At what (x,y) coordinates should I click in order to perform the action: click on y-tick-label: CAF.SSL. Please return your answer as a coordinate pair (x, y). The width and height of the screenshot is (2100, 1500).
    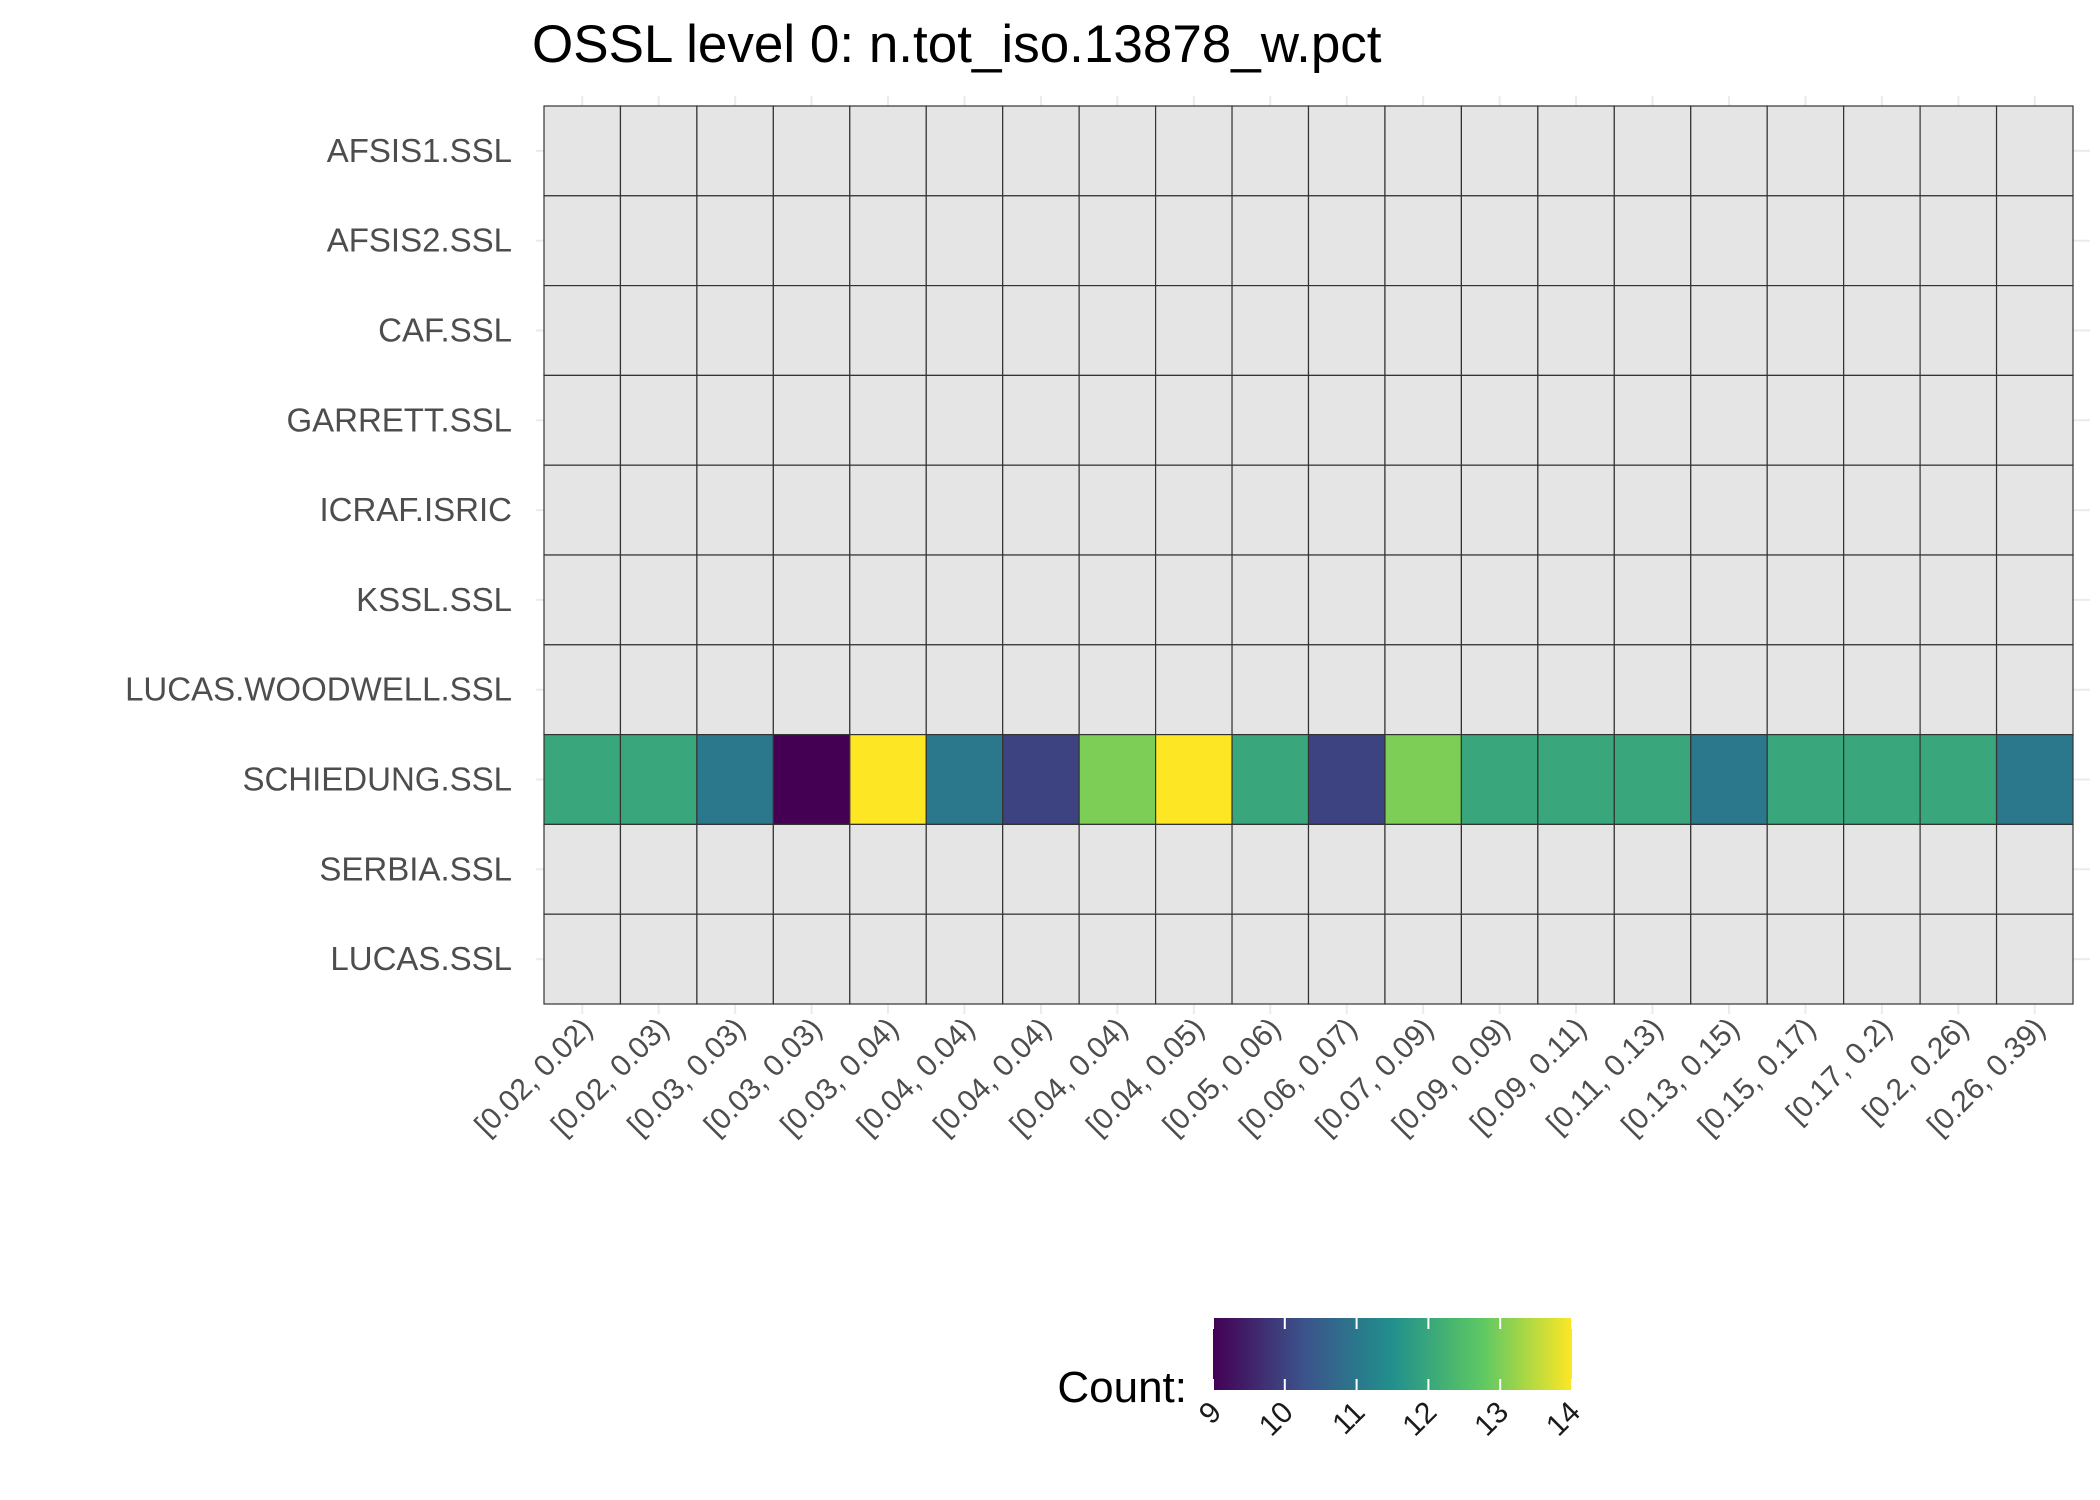
    Looking at the image, I should click on (445, 330).